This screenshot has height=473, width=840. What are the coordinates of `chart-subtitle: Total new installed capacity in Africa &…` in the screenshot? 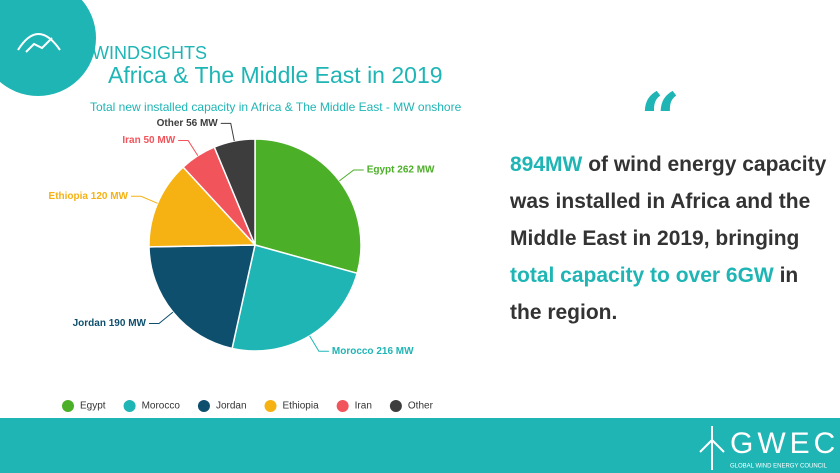 It's located at (276, 107).